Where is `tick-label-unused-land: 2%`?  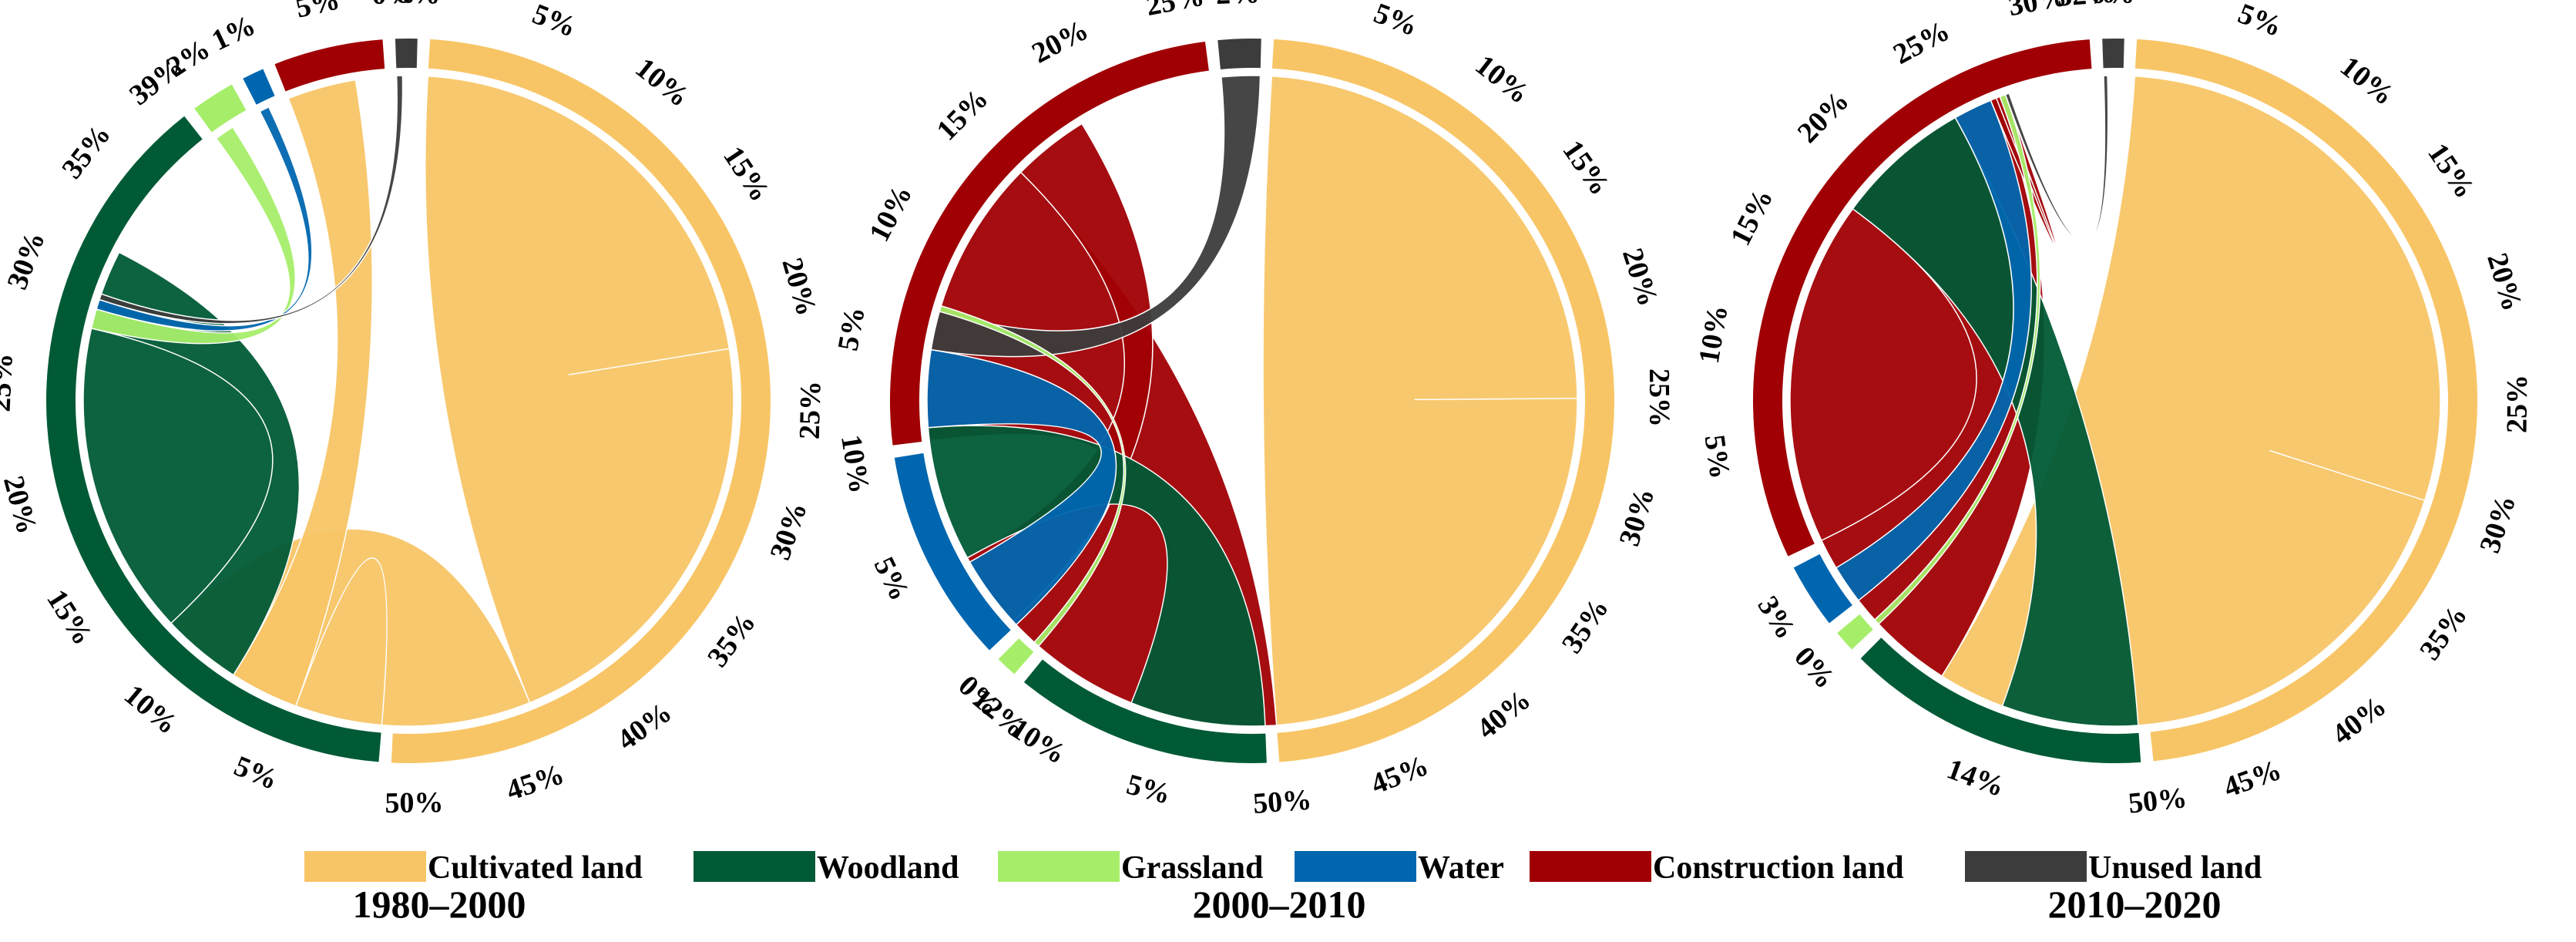
tick-label-unused-land: 2% is located at coordinates (1237, 5).